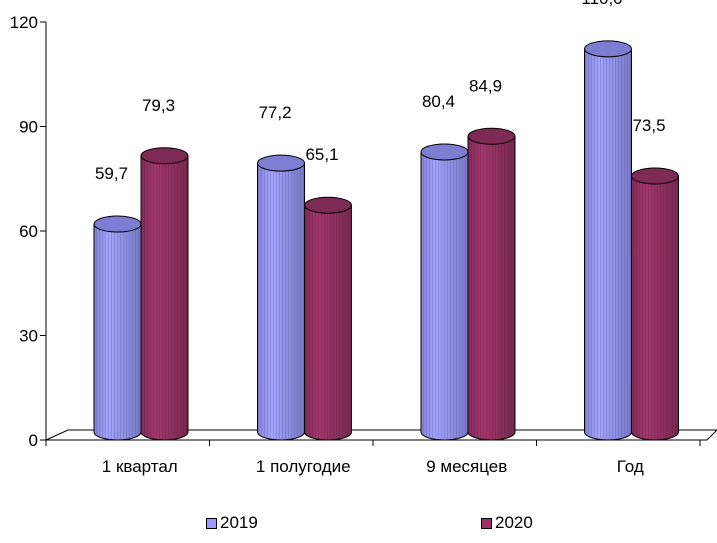 Image resolution: width=717 pixels, height=543 pixels. What do you see at coordinates (485, 85) in the screenshot?
I see `data-label-2020-3: 84,9` at bounding box center [485, 85].